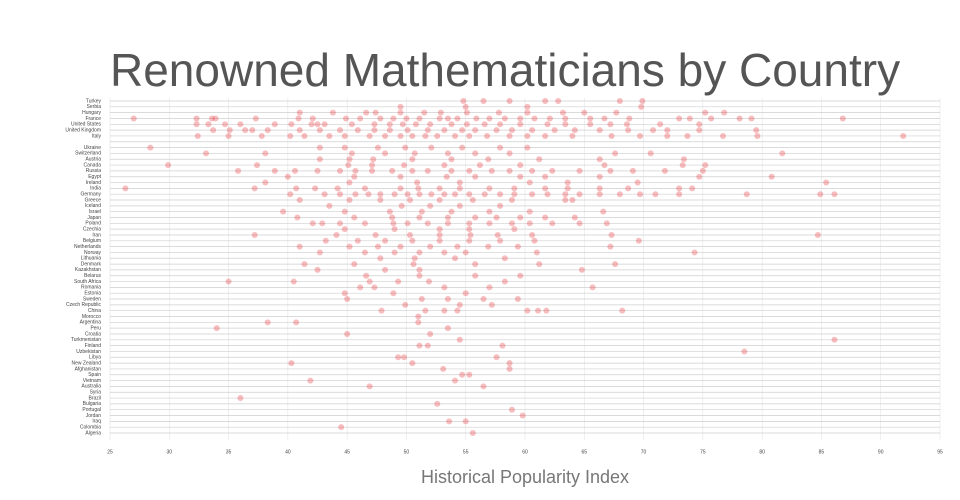  I want to click on y-tick-label: Croatia, so click(93, 334).